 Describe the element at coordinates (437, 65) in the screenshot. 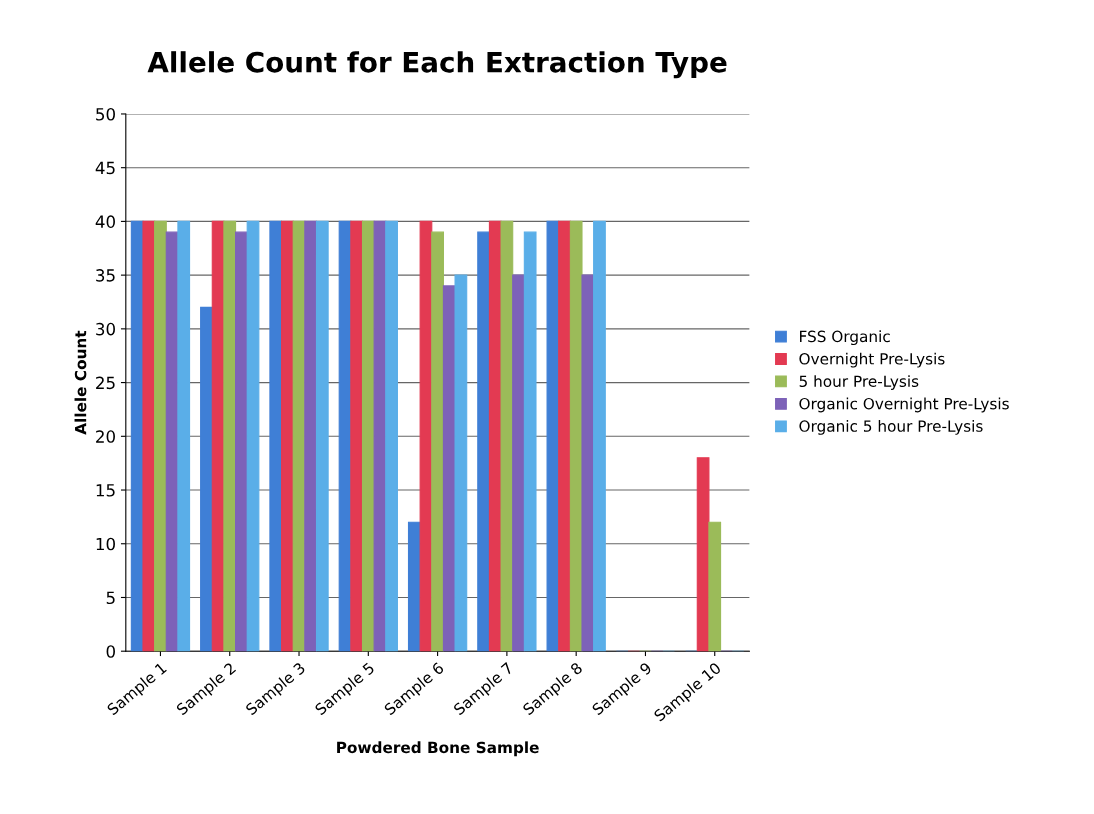

I see `chart-title: Allele Count for Each Extraction Type` at that location.